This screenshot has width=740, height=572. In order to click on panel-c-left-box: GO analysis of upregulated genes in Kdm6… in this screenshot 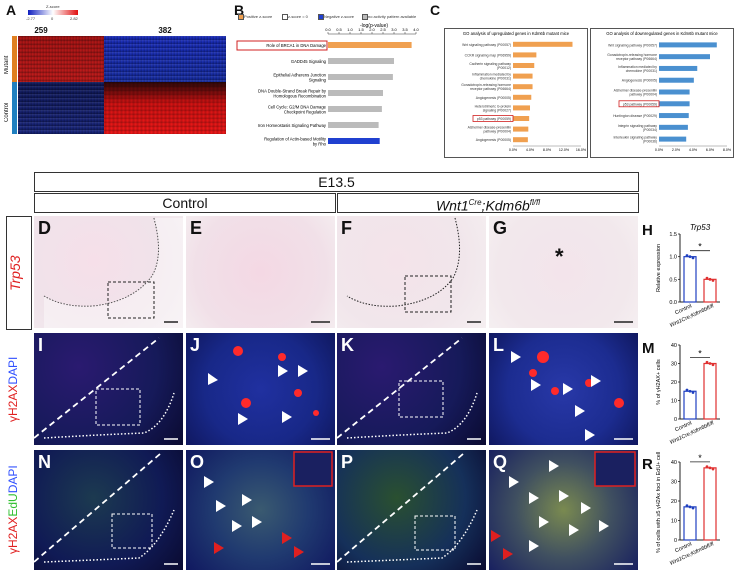, I will do `click(516, 93)`.